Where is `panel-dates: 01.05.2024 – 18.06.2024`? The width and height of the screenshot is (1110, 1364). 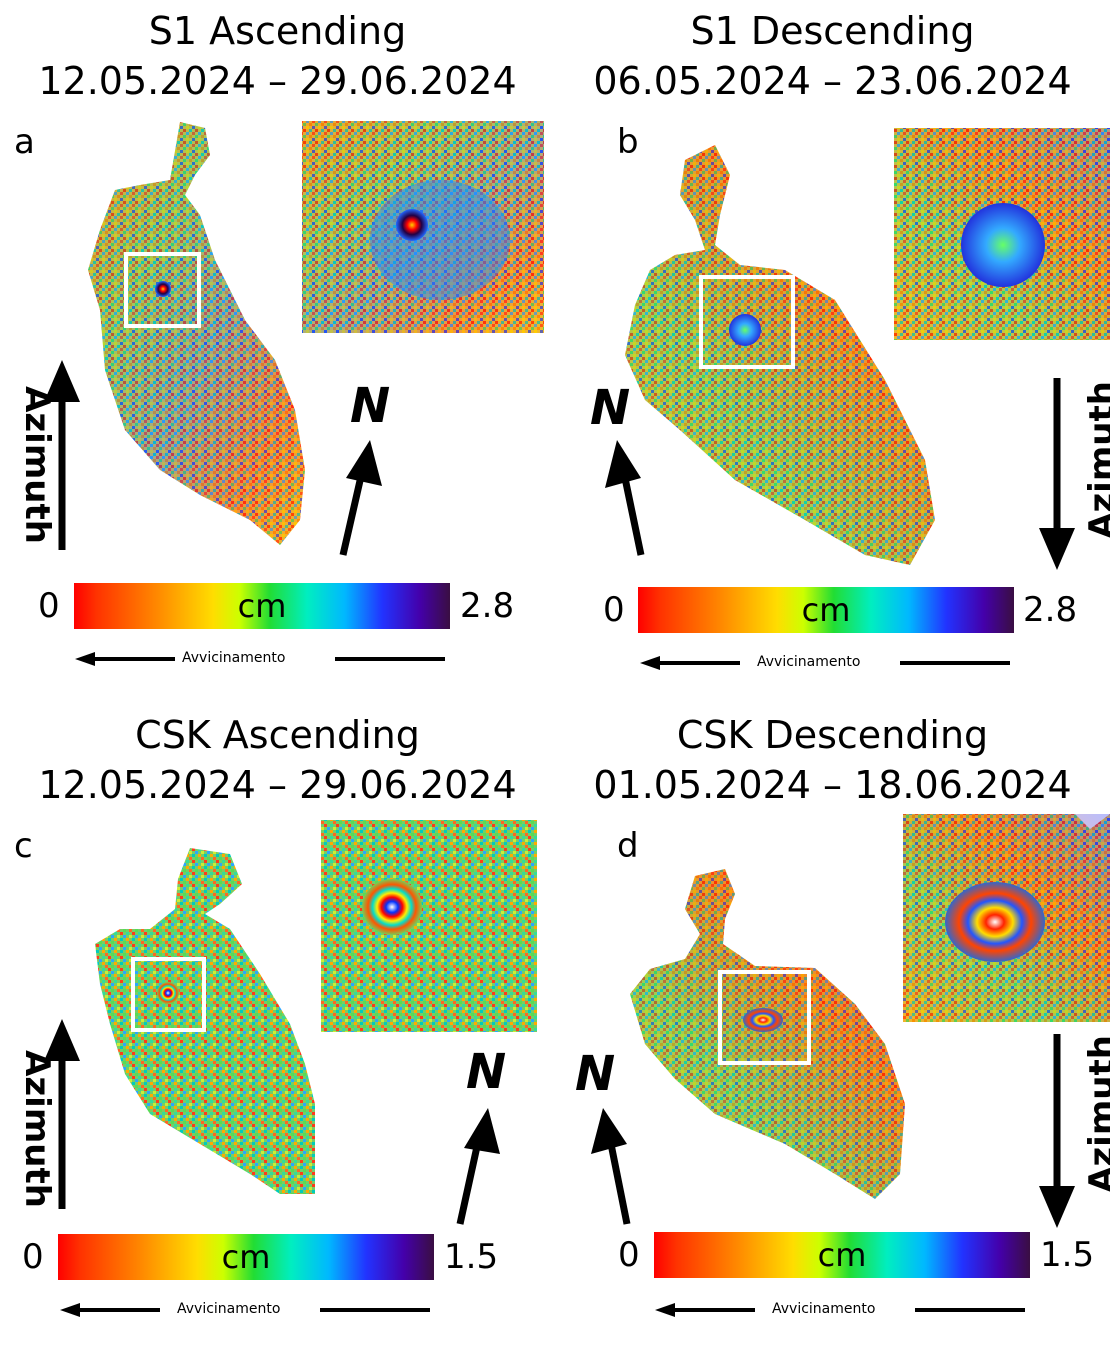 panel-dates: 01.05.2024 – 18.06.2024 is located at coordinates (832, 785).